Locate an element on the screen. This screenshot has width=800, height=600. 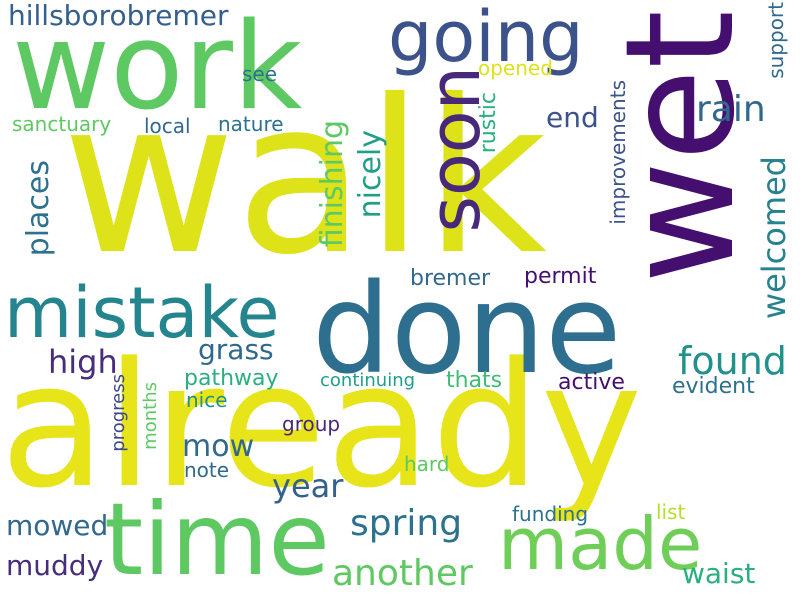
word-funding: funding is located at coordinates (550, 514).